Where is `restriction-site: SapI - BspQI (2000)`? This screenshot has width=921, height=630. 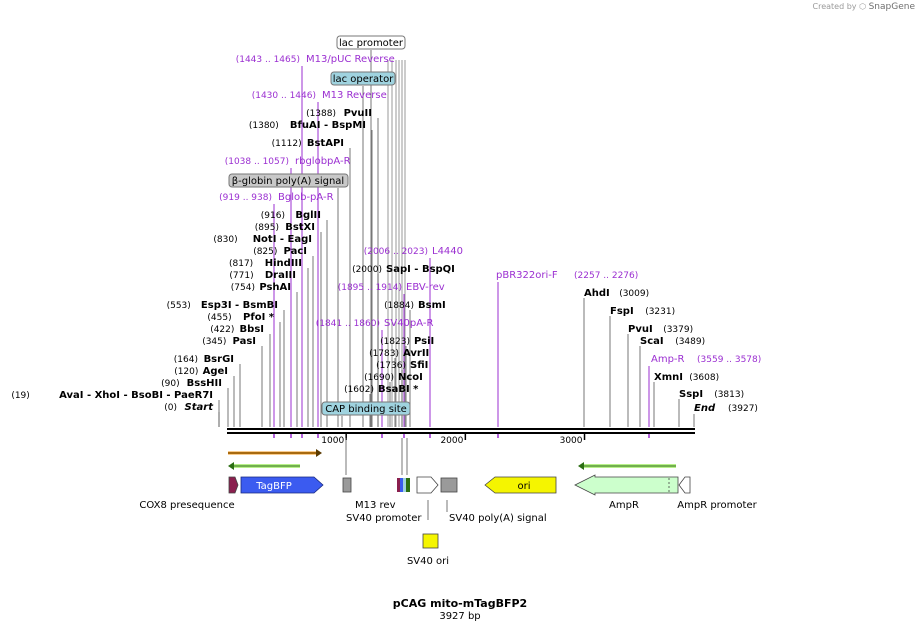
restriction-site: SapI - BspQI (2000) is located at coordinates (403, 269).